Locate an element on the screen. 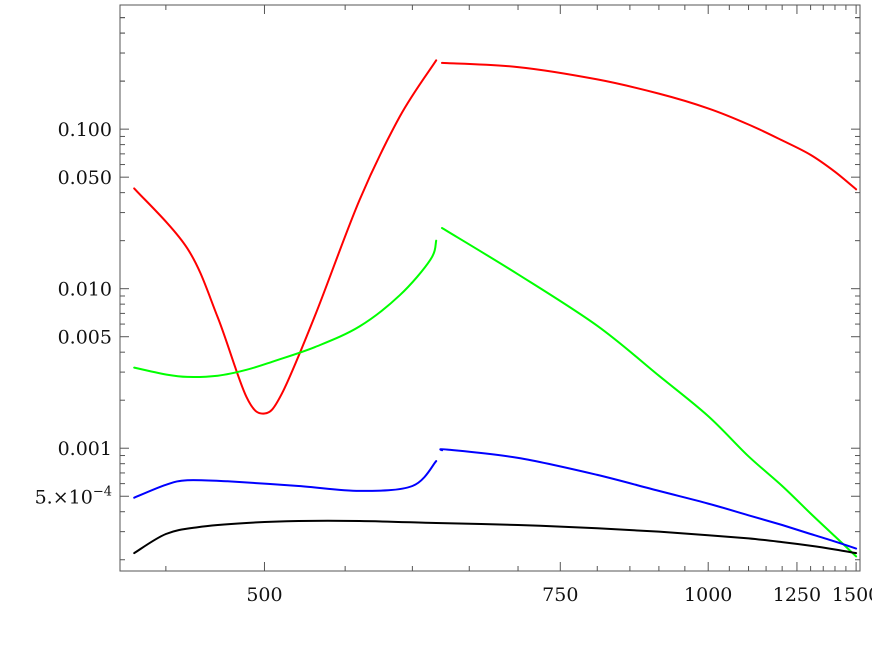  y-tick-label: 0.100 is located at coordinates (85, 130).